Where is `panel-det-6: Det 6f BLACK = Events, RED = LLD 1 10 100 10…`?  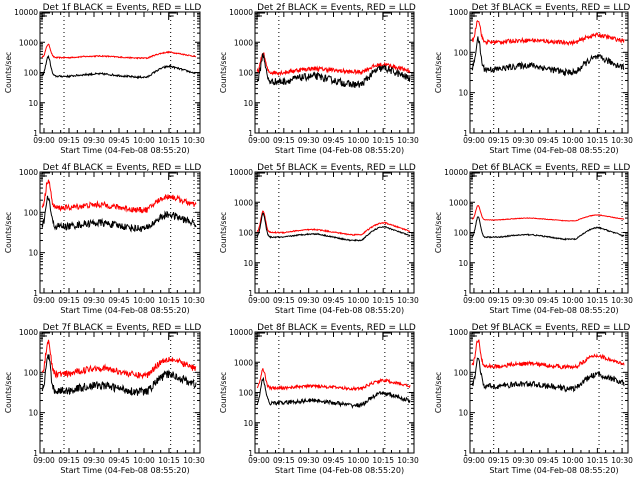
panel-det-6: Det 6f BLACK = Events, RED = LLD 1 10 100 10… is located at coordinates (533, 239).